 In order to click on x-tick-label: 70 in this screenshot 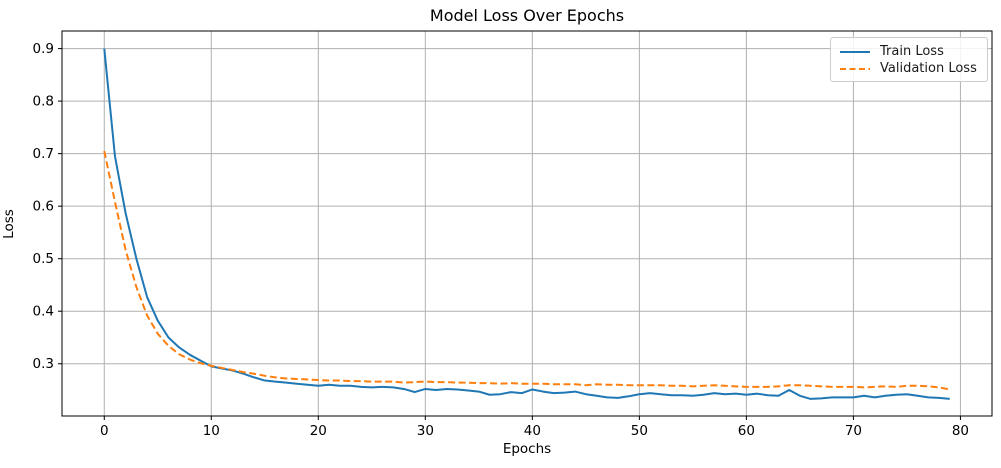, I will do `click(853, 431)`.